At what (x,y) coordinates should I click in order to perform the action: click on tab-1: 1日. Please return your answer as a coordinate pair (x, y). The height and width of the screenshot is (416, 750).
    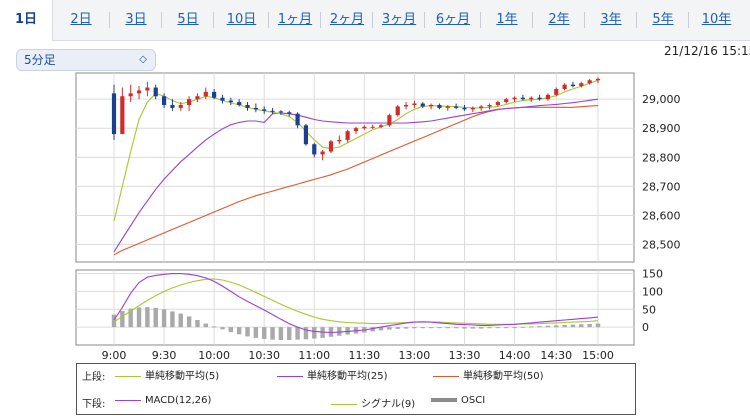
    Looking at the image, I should click on (26, 20).